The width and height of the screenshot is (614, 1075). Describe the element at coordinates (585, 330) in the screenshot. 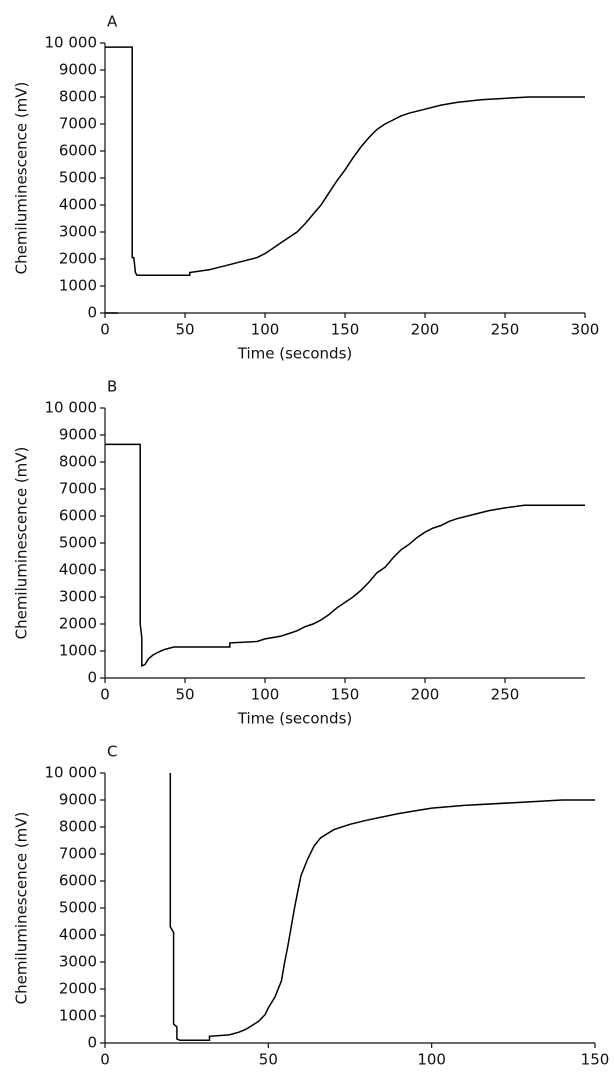

I see `x-tick-label: 300` at that location.